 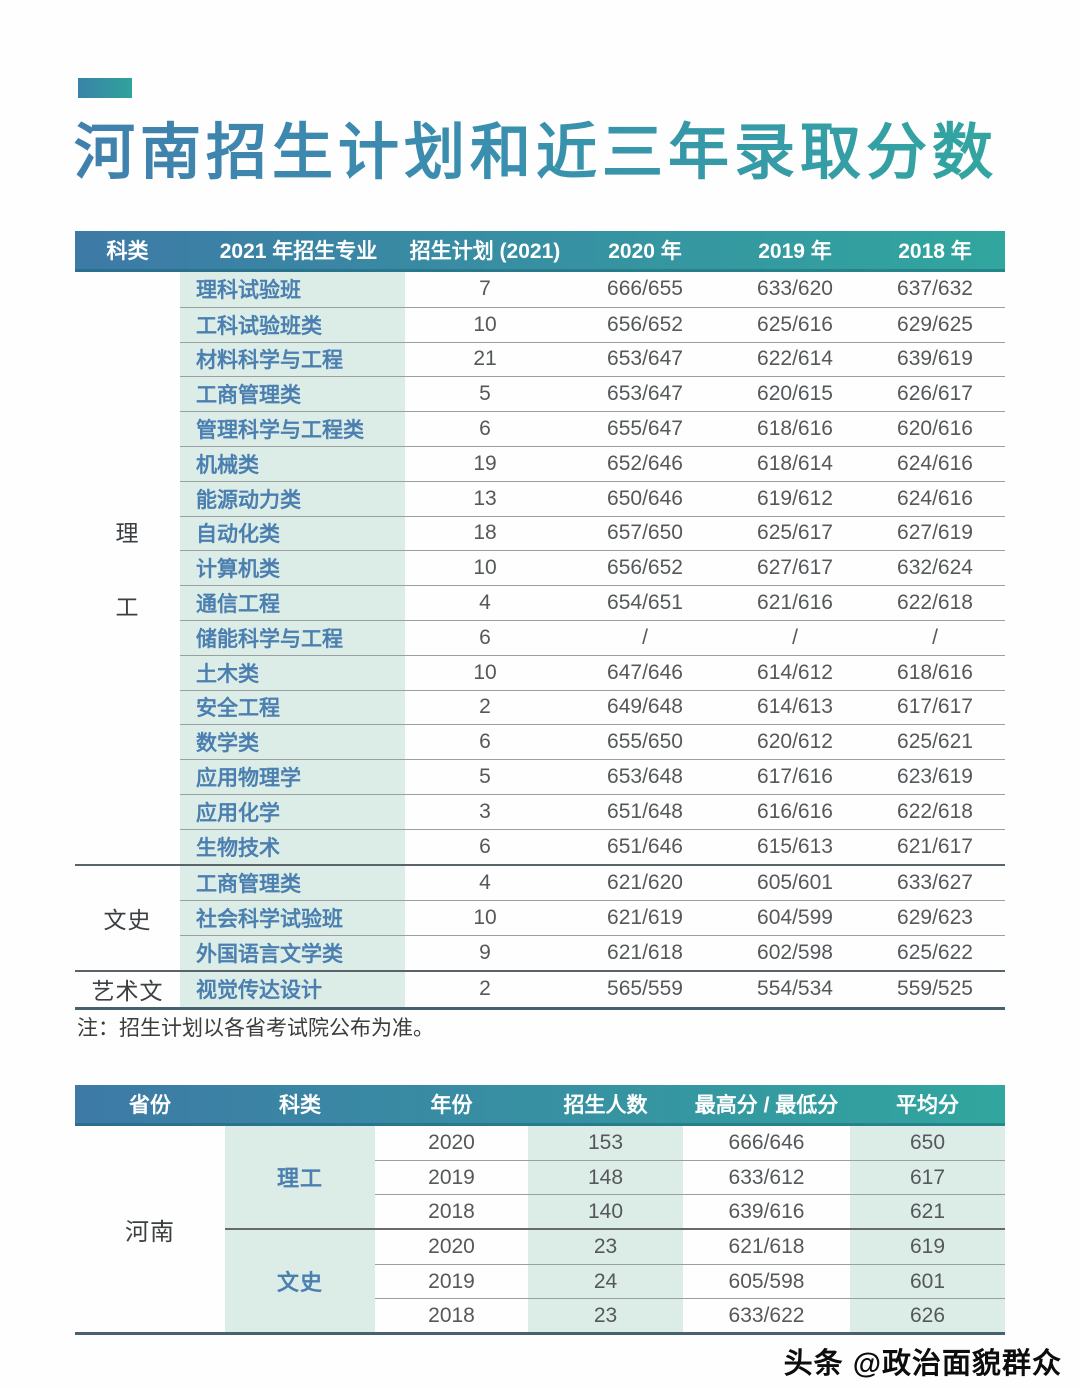 I want to click on average-cell: 619, so click(x=927, y=1247).